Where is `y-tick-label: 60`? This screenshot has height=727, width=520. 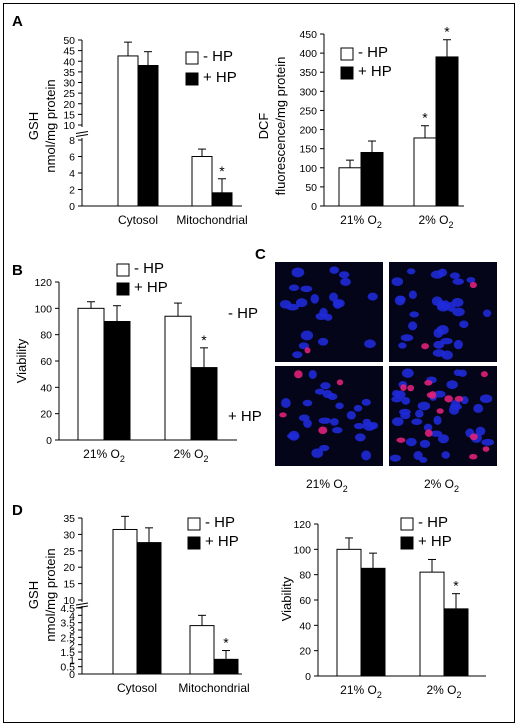
y-tick-label: 60 is located at coordinates (305, 601).